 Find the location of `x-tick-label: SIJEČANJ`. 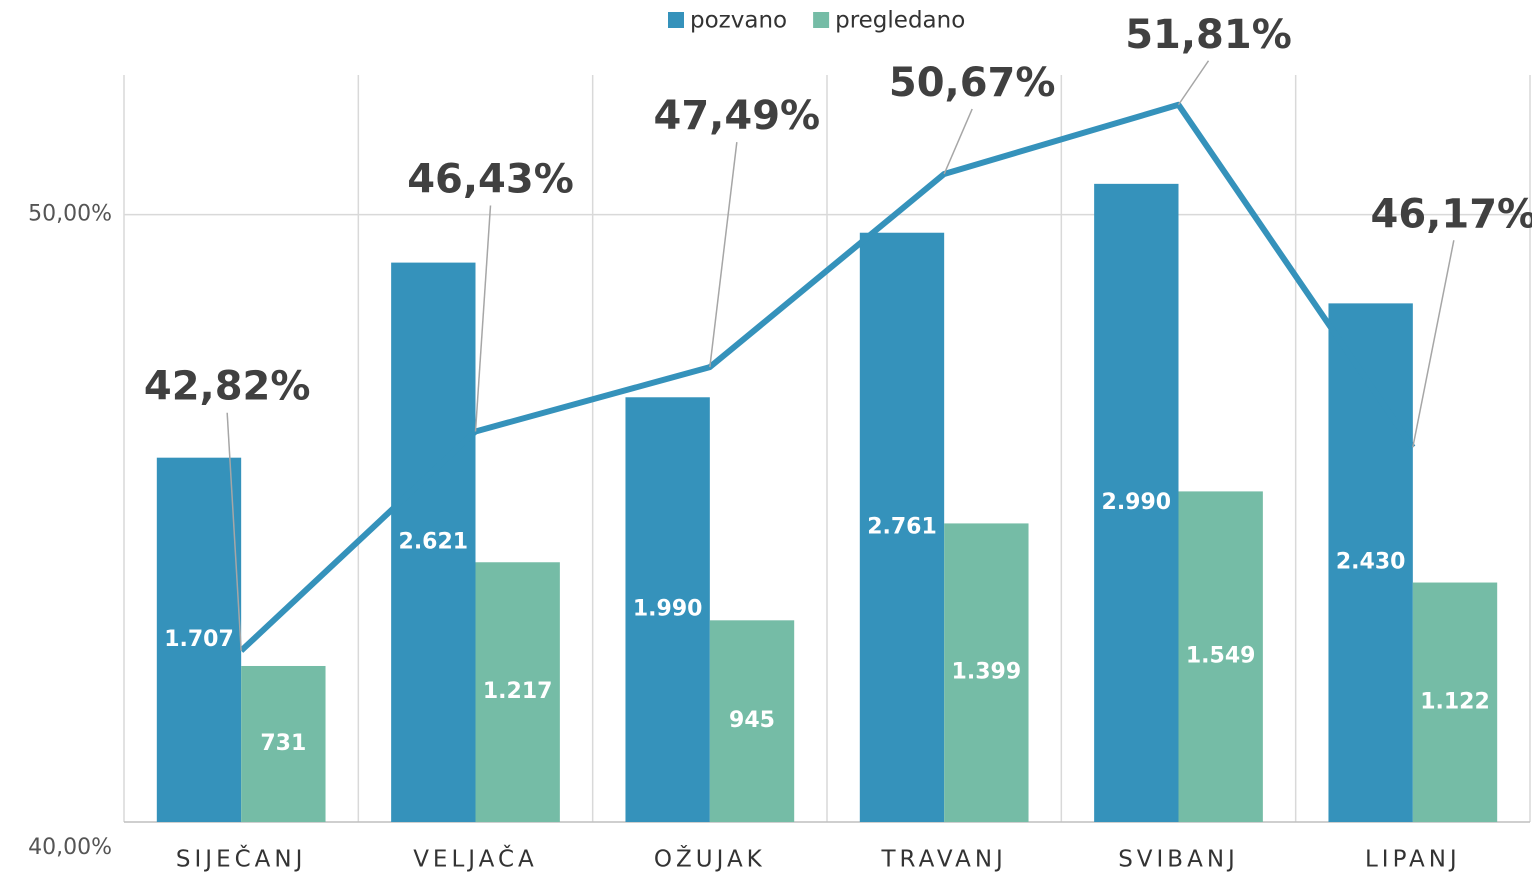

x-tick-label: SIJEČANJ is located at coordinates (241, 859).